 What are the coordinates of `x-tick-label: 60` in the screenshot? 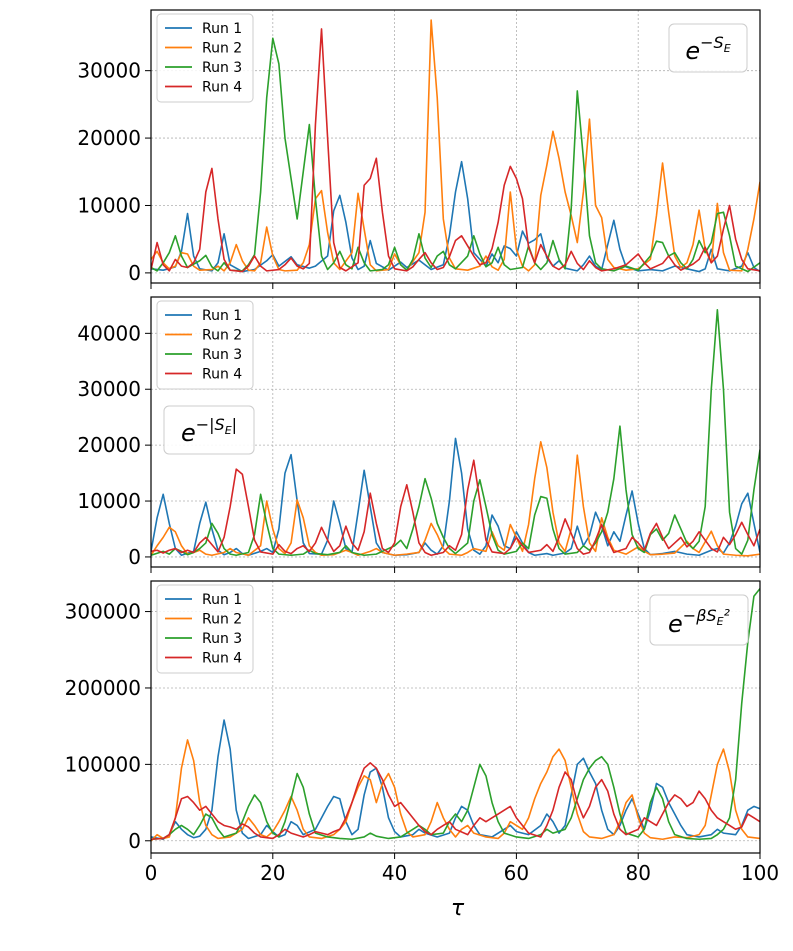 It's located at (516, 873).